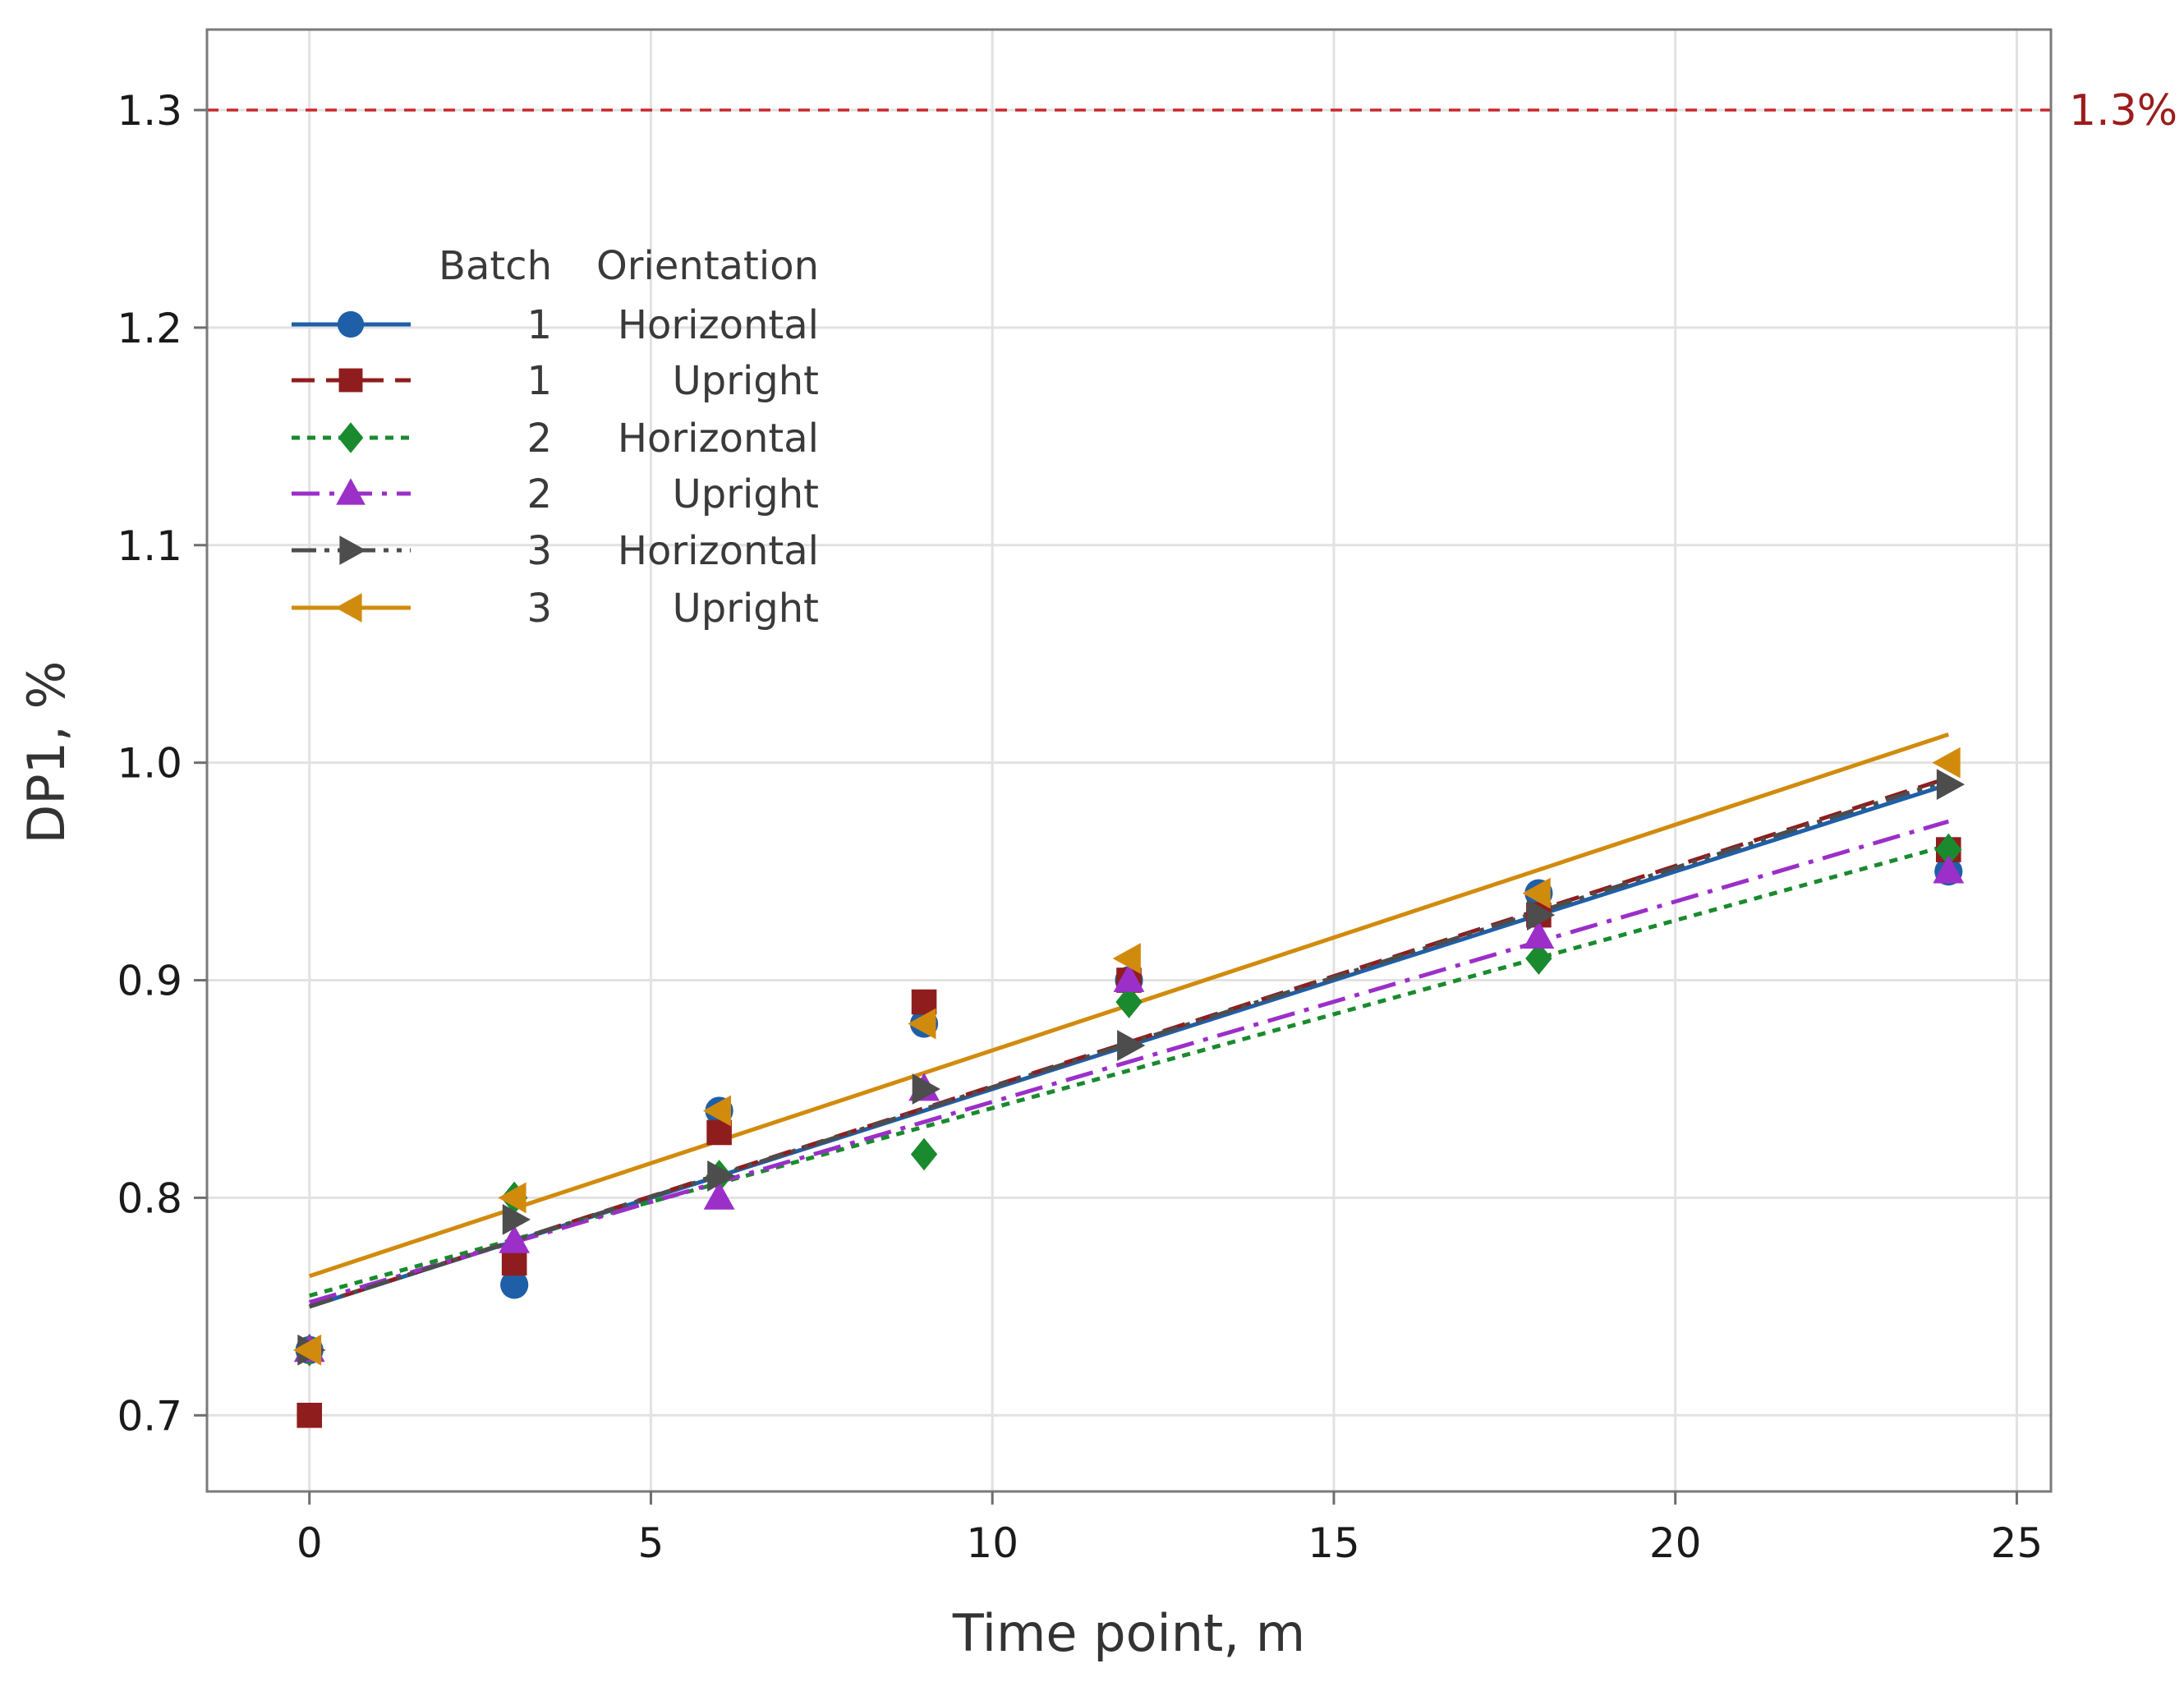 This screenshot has width=2184, height=1682. Describe the element at coordinates (149, 546) in the screenshot. I see `y-tick-label: 1.1` at that location.